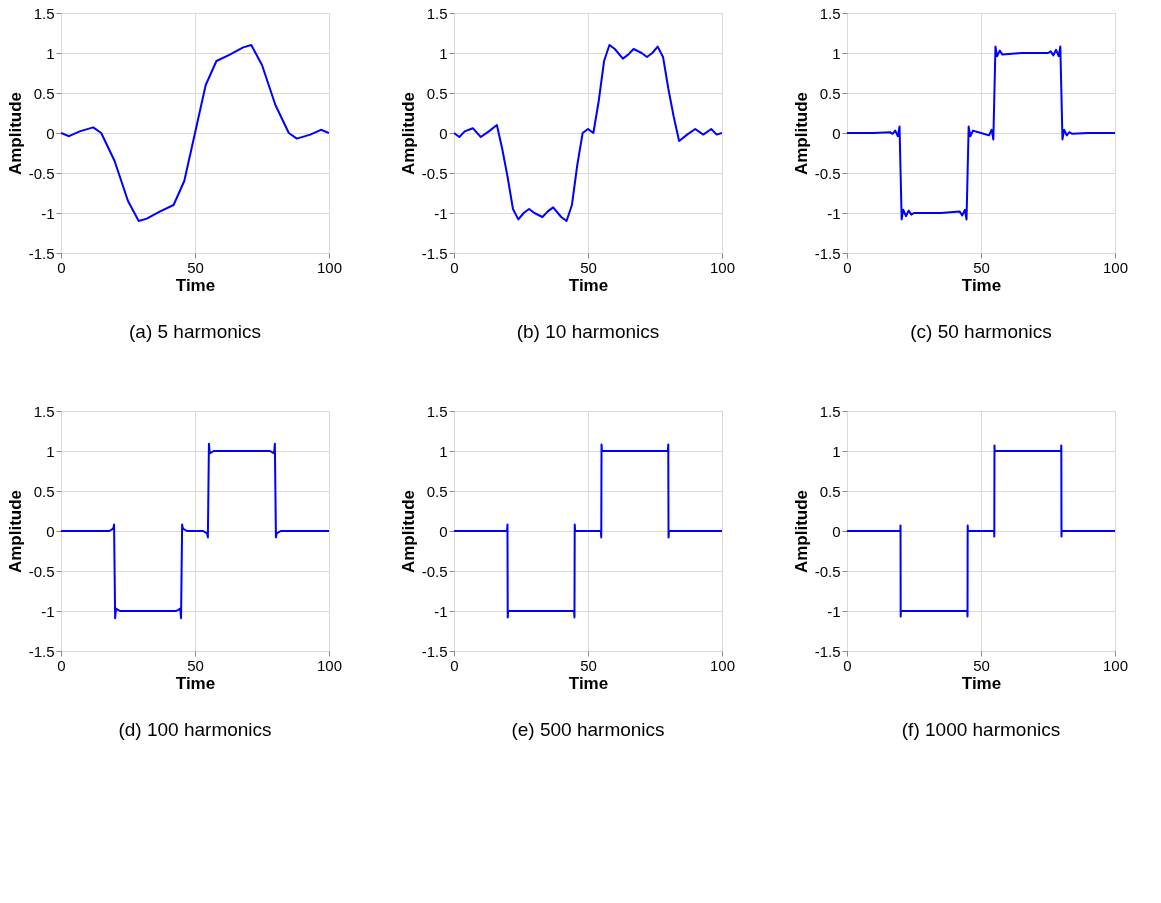 The height and width of the screenshot is (903, 1161). Describe the element at coordinates (588, 729) in the screenshot. I see `text: (e) 500 harmonics` at that location.